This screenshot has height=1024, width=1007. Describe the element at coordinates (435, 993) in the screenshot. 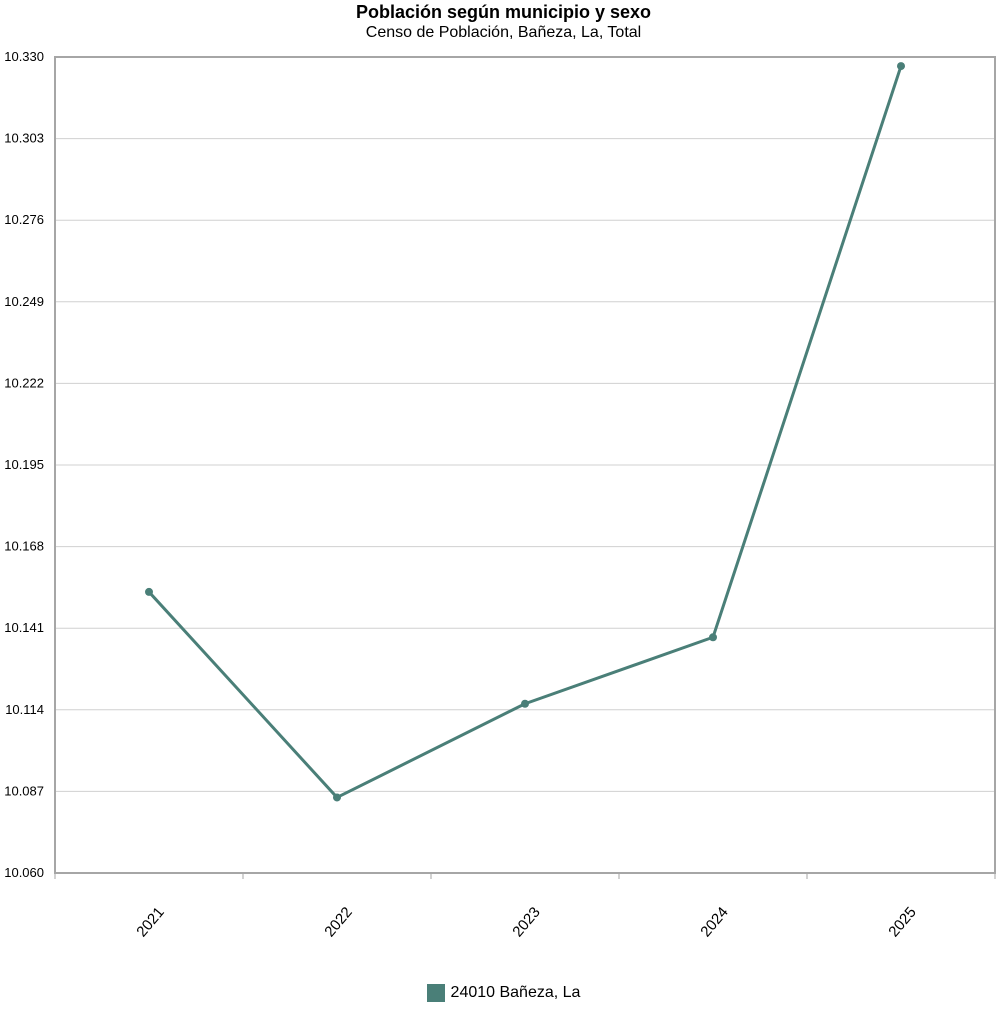

I see `legend-swatch` at that location.